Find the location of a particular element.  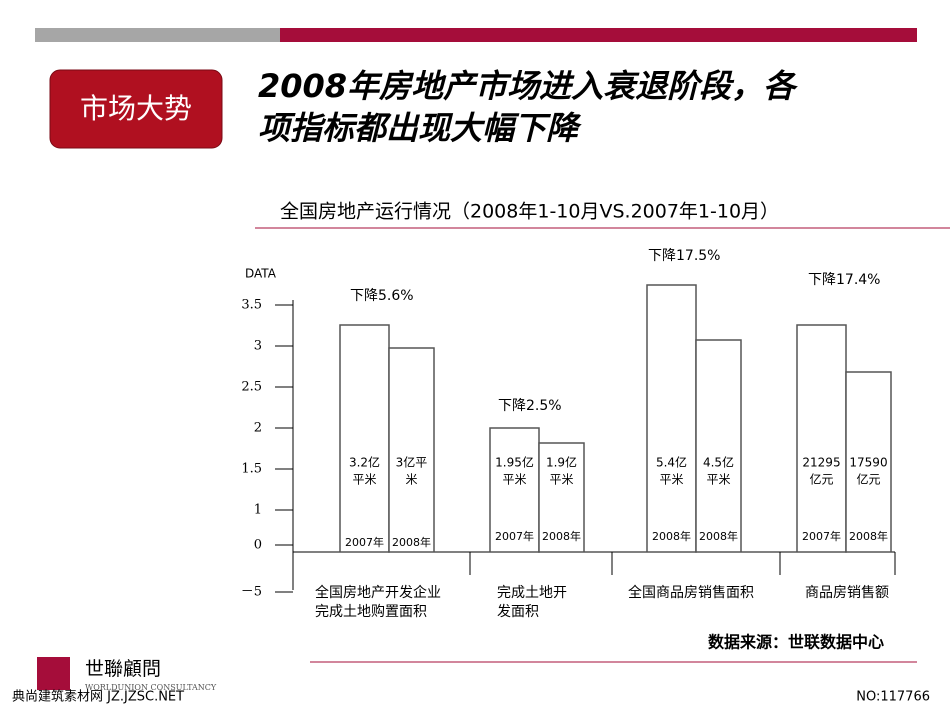

bar-label: 4.5亿 is located at coordinates (718, 462).